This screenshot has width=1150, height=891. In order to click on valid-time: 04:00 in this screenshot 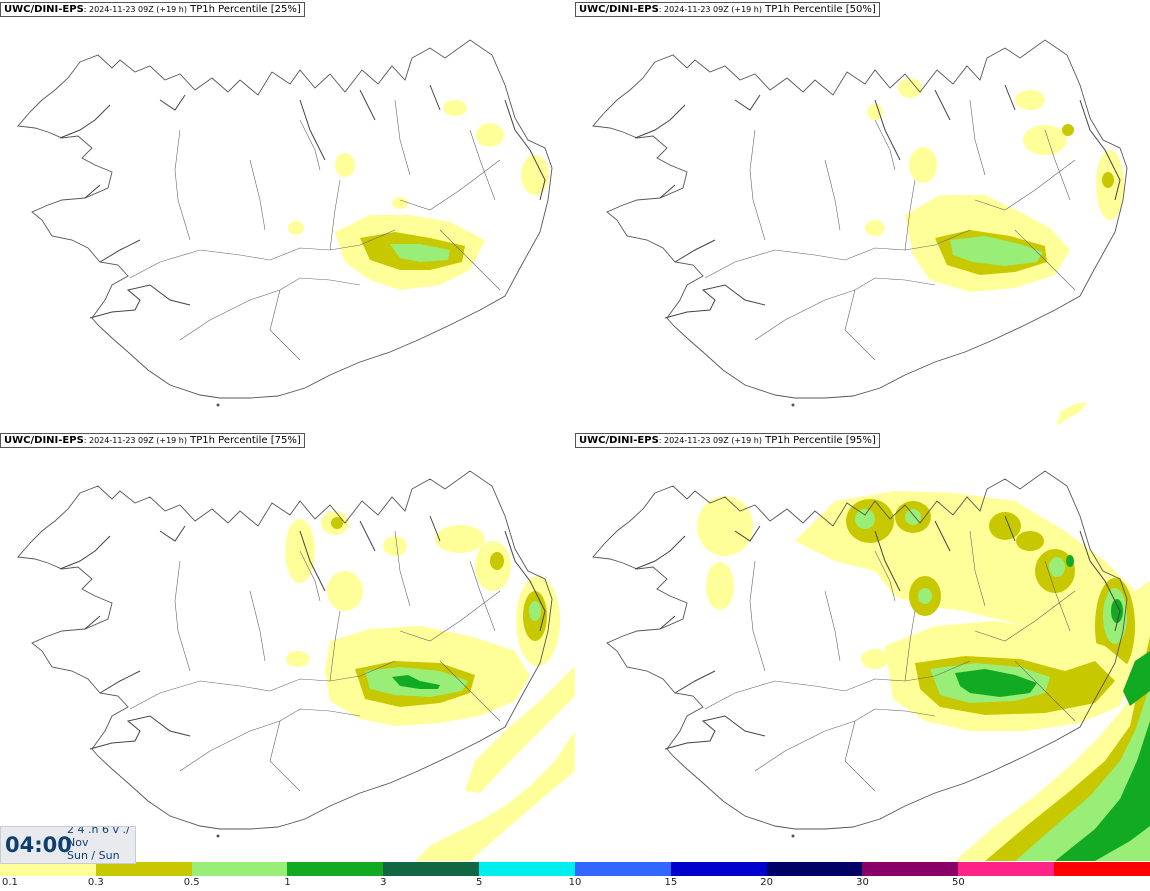, I will do `click(38, 845)`.